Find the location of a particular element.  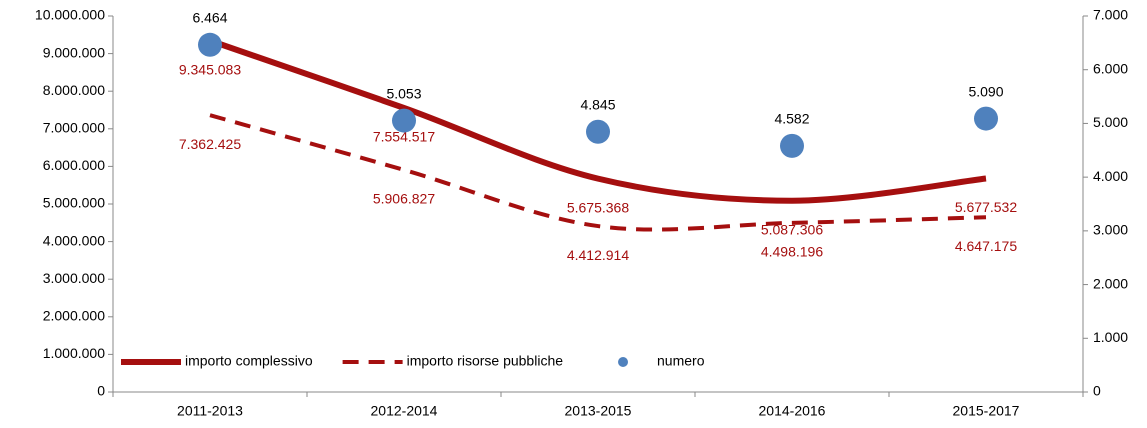

x-tick-label: 2015-2017 is located at coordinates (986, 411).